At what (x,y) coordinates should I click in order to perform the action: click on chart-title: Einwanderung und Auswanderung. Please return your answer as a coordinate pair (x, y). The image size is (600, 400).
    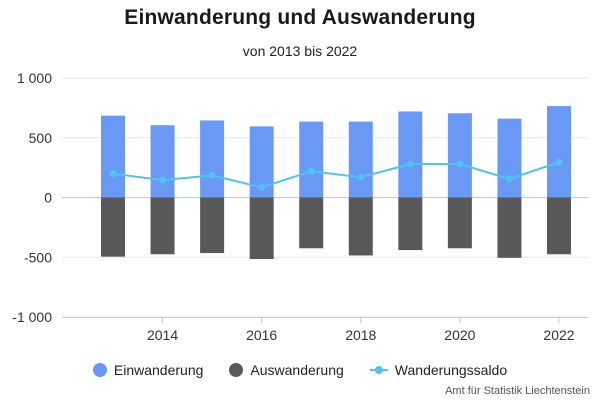
    Looking at the image, I should click on (300, 17).